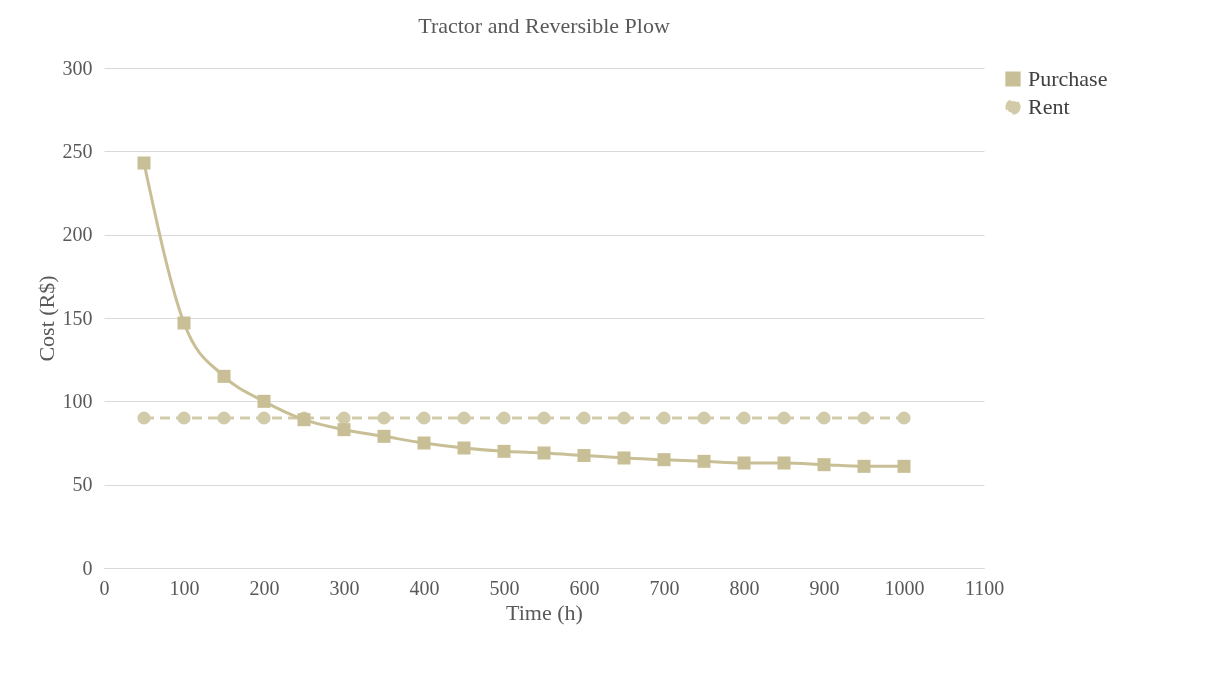 Image resolution: width=1215 pixels, height=700 pixels. Describe the element at coordinates (424, 587) in the screenshot. I see `x-tick-label: 400` at that location.